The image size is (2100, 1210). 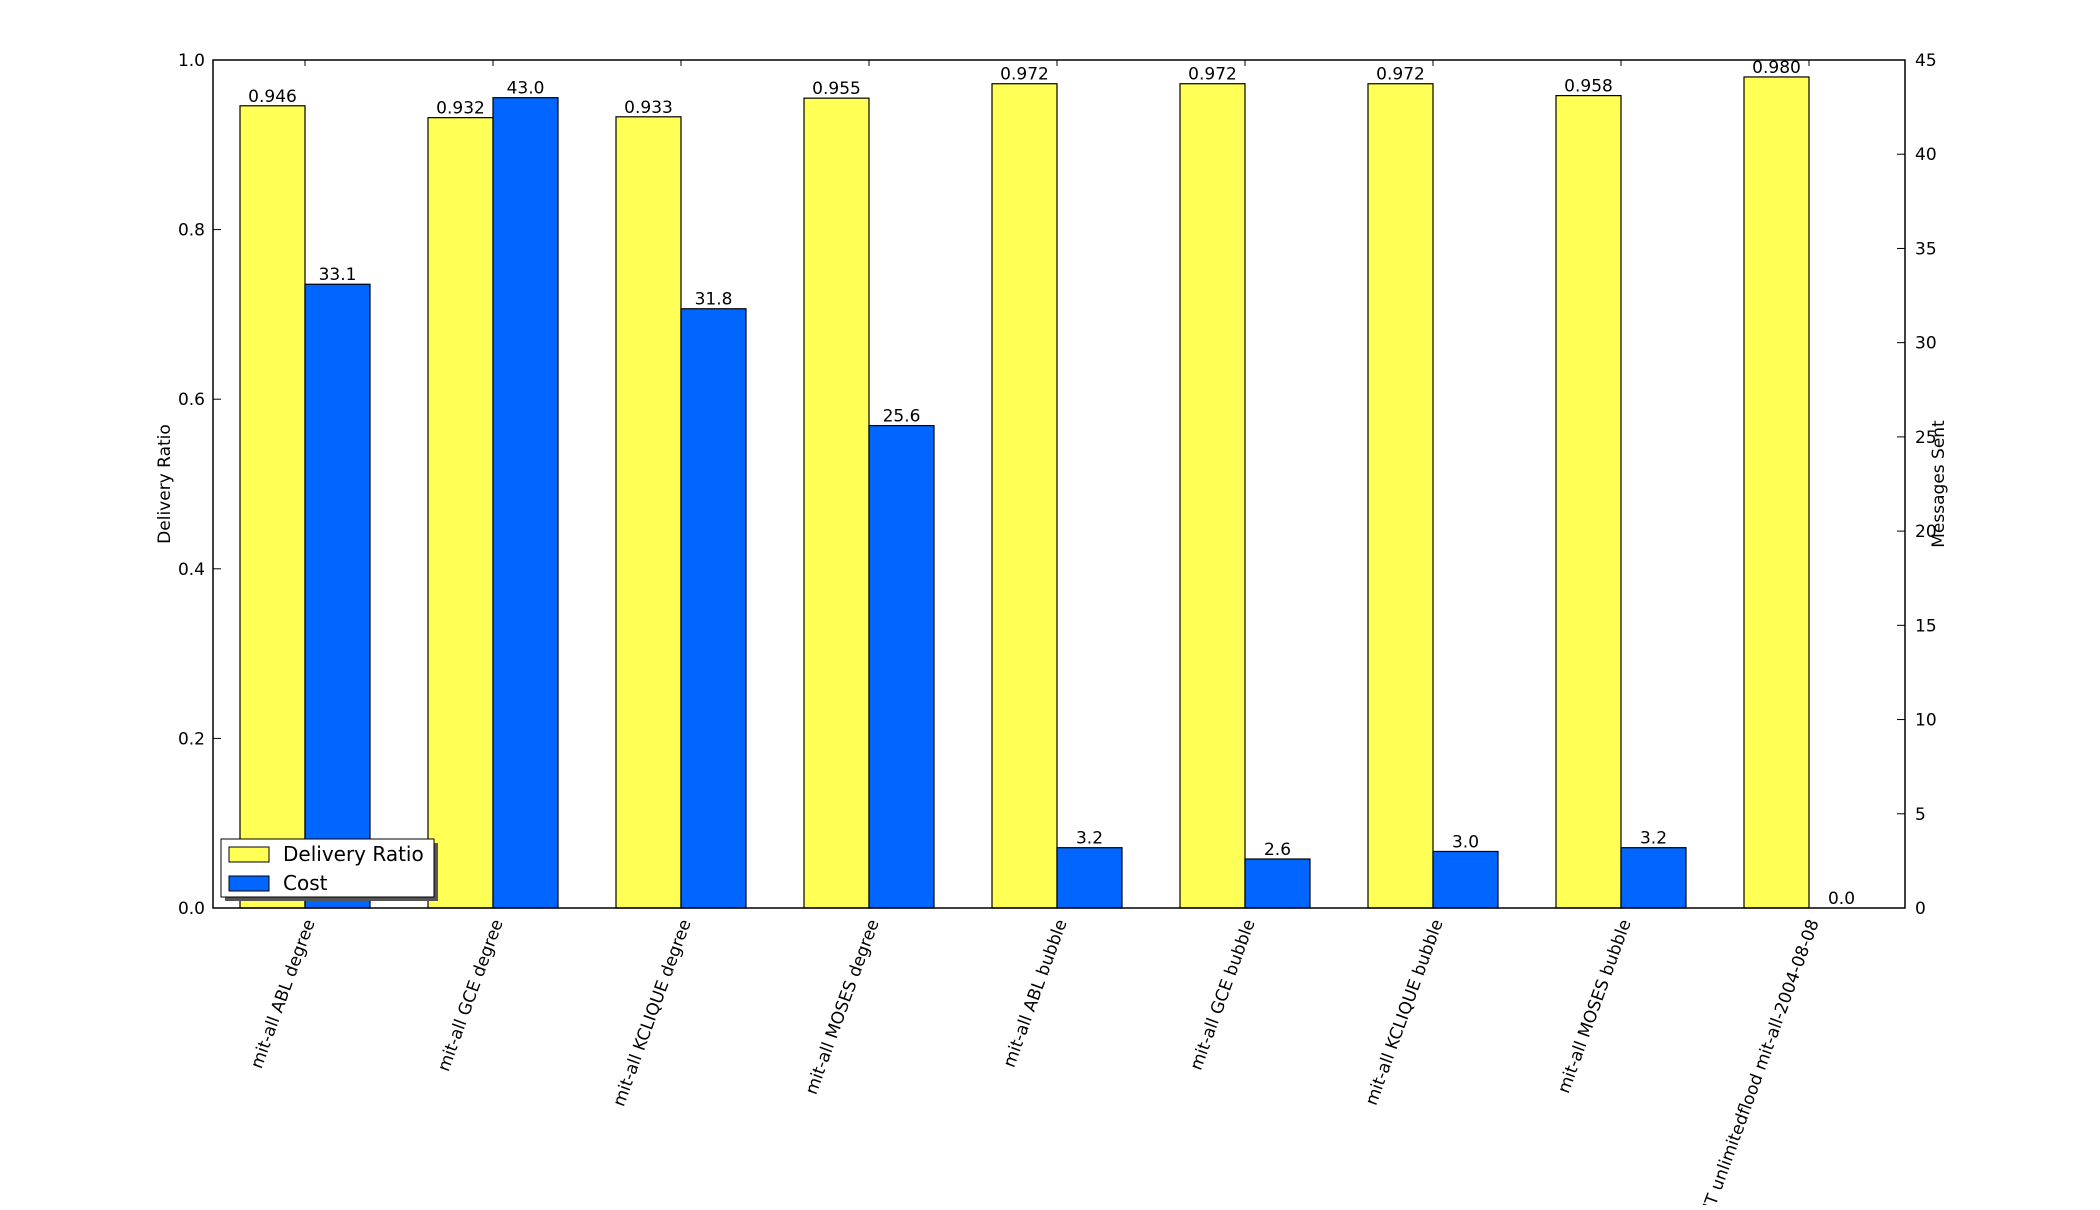 What do you see at coordinates (902, 417) in the screenshot?
I see `bar-value-label: 25.6` at bounding box center [902, 417].